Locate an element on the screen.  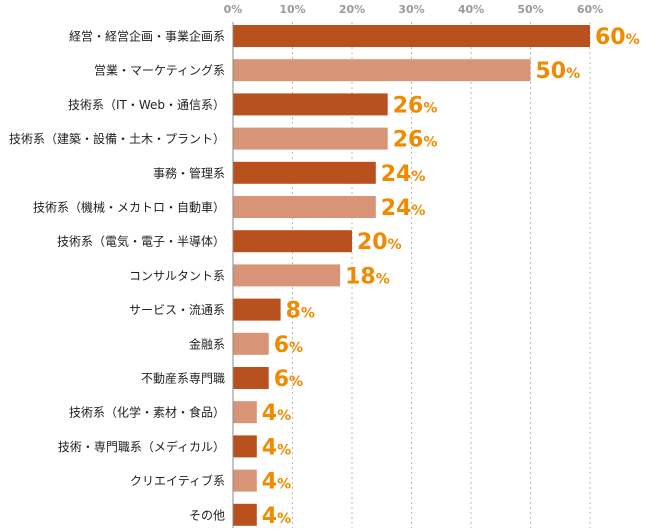
category-label: 不動産系専門職 is located at coordinates (183, 378).